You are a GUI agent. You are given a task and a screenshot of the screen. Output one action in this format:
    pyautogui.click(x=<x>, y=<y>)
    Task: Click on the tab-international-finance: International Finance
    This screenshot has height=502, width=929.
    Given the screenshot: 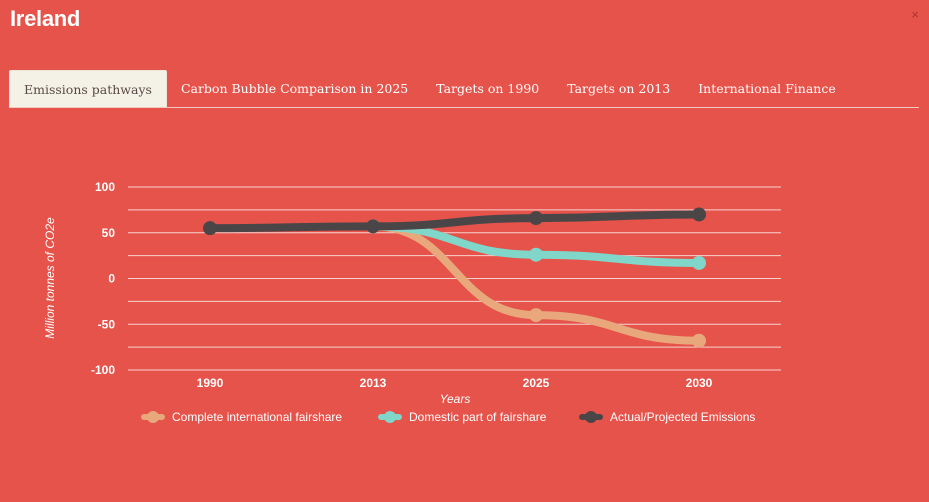 What is the action you would take?
    pyautogui.click(x=767, y=88)
    